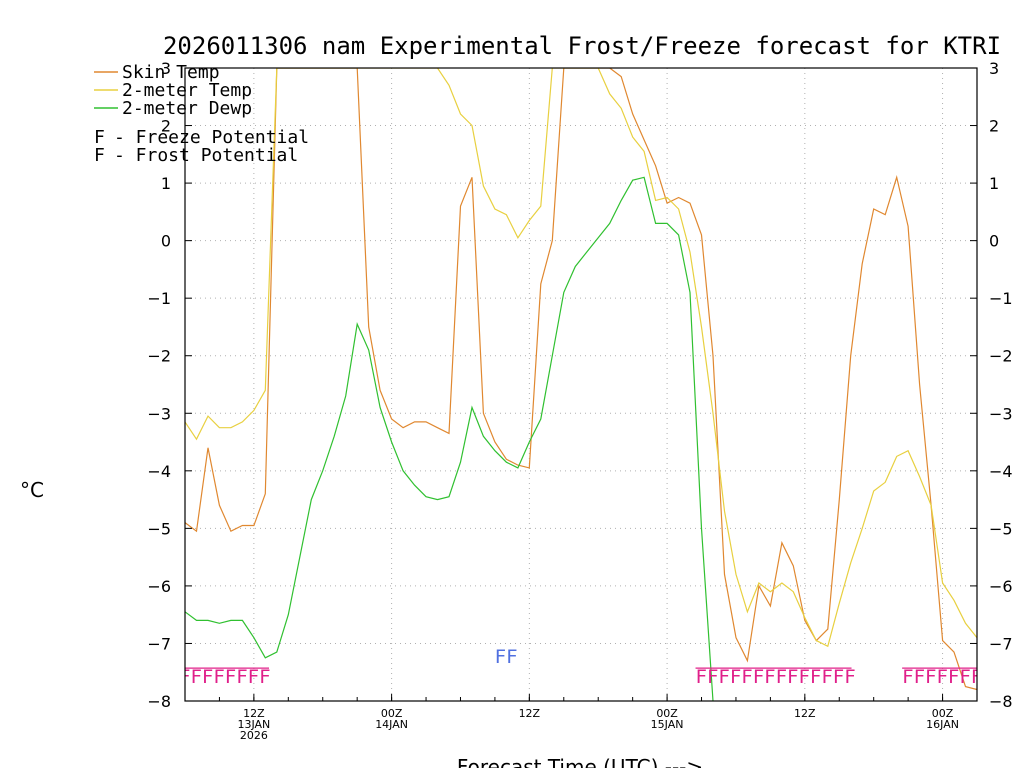 The image size is (1024, 768). Describe the element at coordinates (580, 761) in the screenshot. I see `x-axis-label: Forecast Time (UTC) --->` at that location.